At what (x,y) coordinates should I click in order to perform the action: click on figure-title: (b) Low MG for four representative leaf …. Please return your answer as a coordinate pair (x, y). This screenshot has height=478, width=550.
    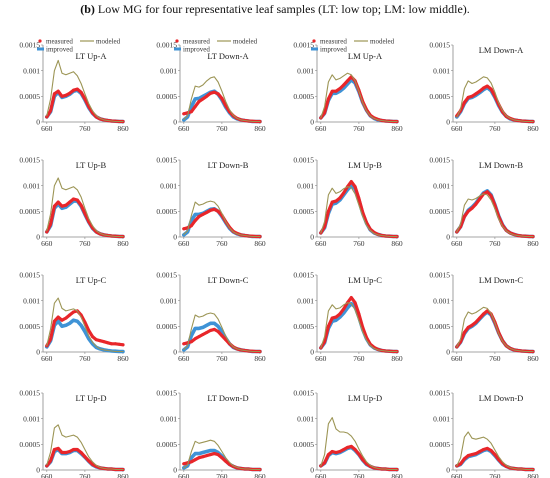
    Looking at the image, I should click on (275, 9).